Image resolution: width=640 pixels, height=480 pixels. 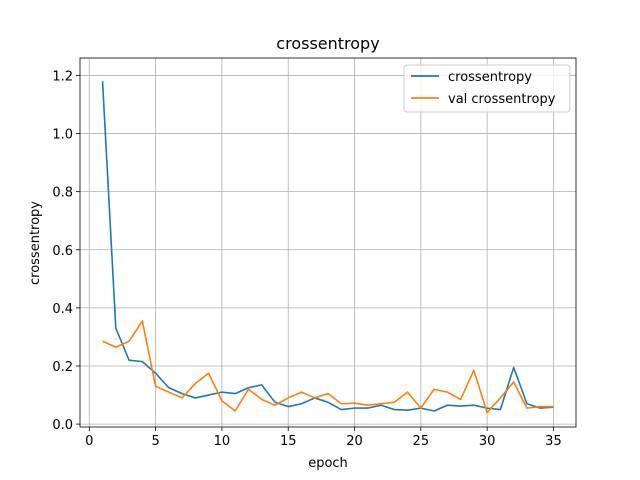 I want to click on x-tick-label: 25, so click(x=421, y=441).